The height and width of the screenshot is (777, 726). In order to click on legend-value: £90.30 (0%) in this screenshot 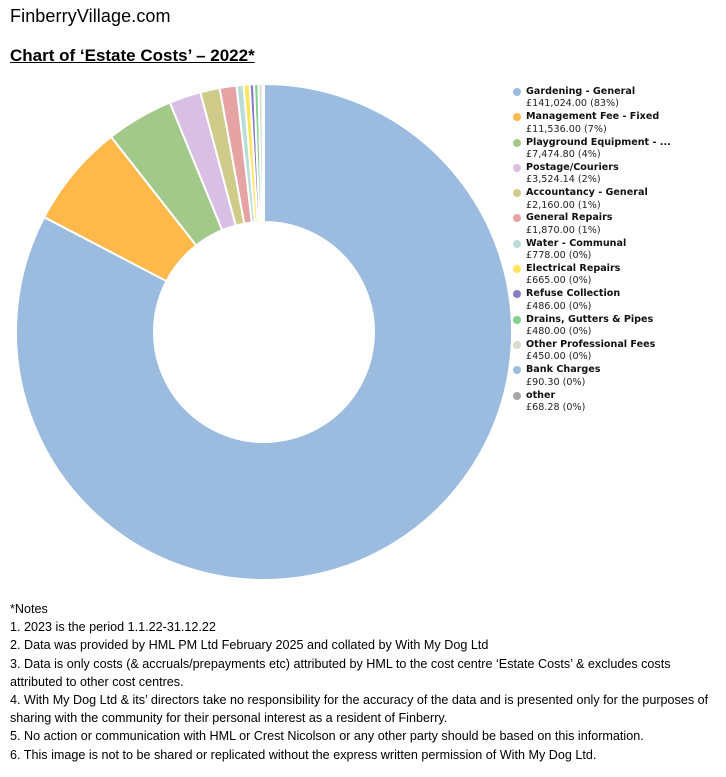, I will do `click(556, 382)`.